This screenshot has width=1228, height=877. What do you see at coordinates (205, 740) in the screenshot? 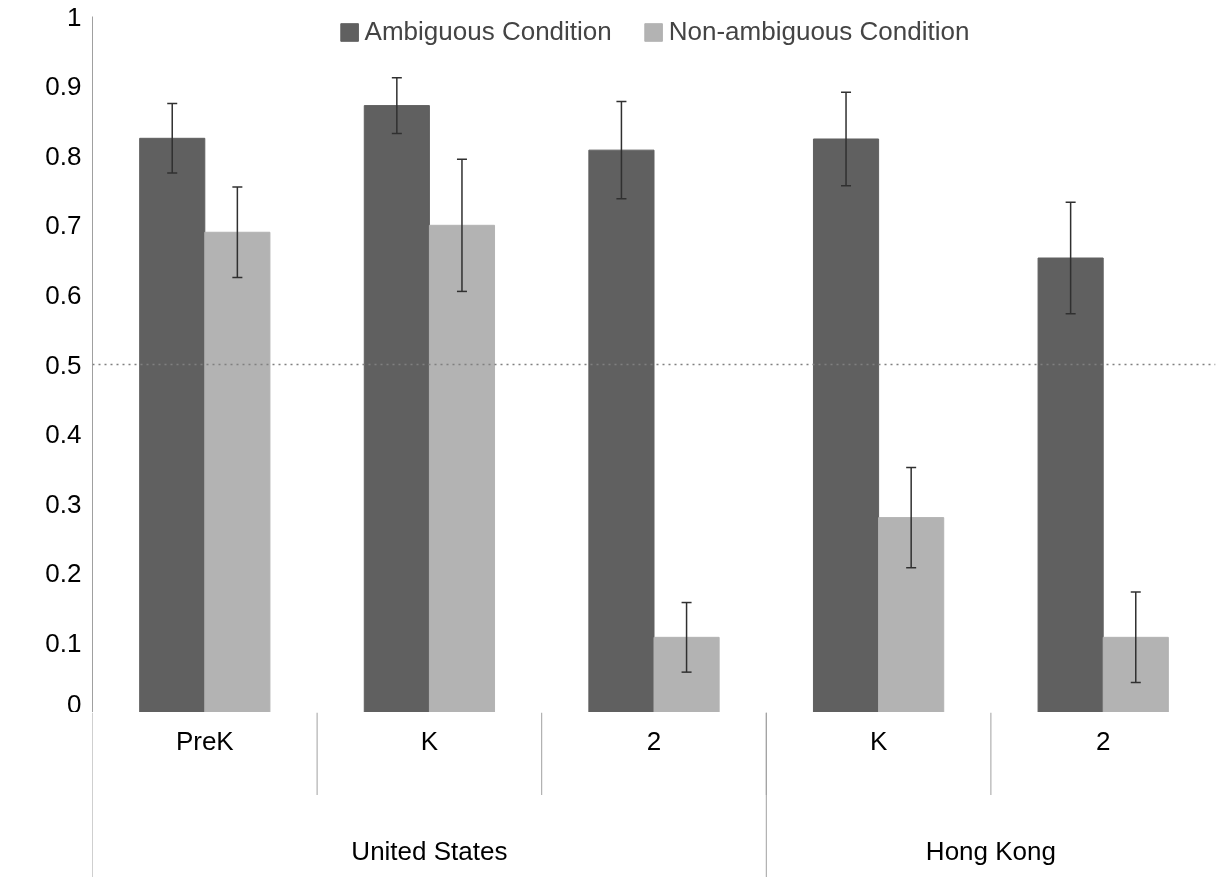
I see `x-tick-label: PreK` at bounding box center [205, 740].